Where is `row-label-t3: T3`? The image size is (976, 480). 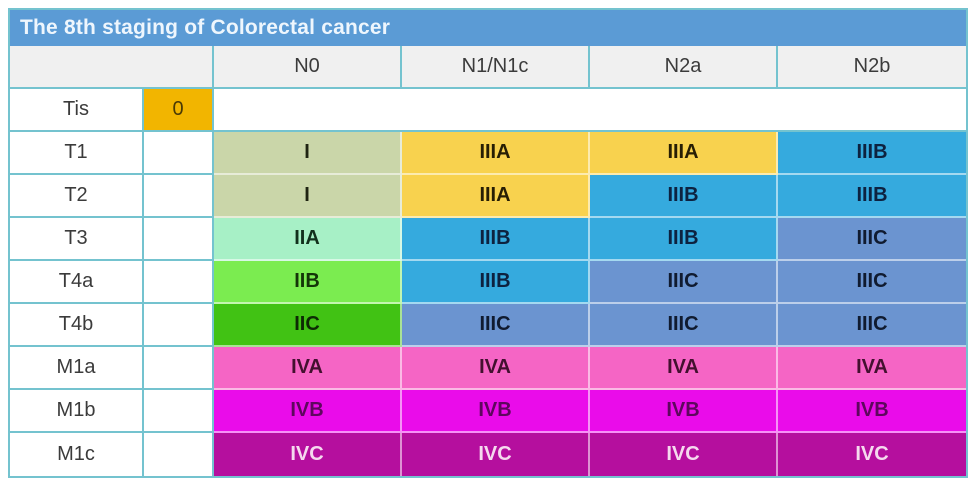
row-label-t3: T3 is located at coordinates (77, 239).